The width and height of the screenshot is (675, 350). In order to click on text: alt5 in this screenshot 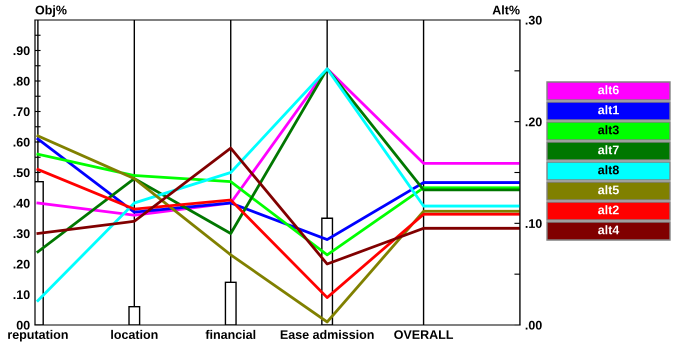, I will do `click(608, 189)`.